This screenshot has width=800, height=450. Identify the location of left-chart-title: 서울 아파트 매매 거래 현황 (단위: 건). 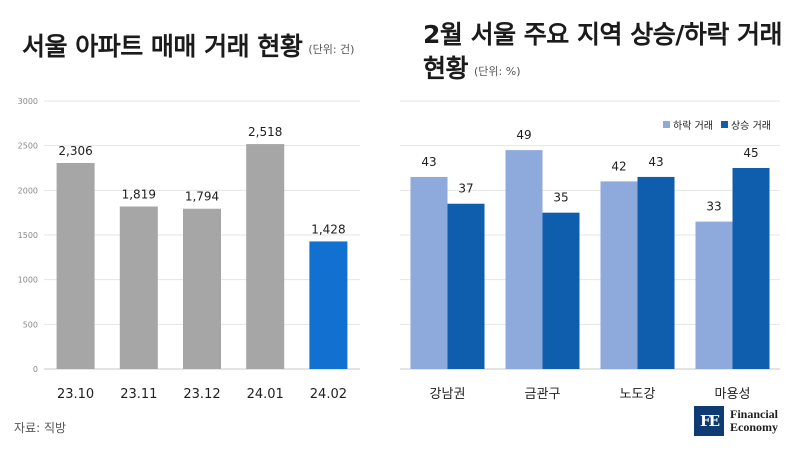
(188, 48).